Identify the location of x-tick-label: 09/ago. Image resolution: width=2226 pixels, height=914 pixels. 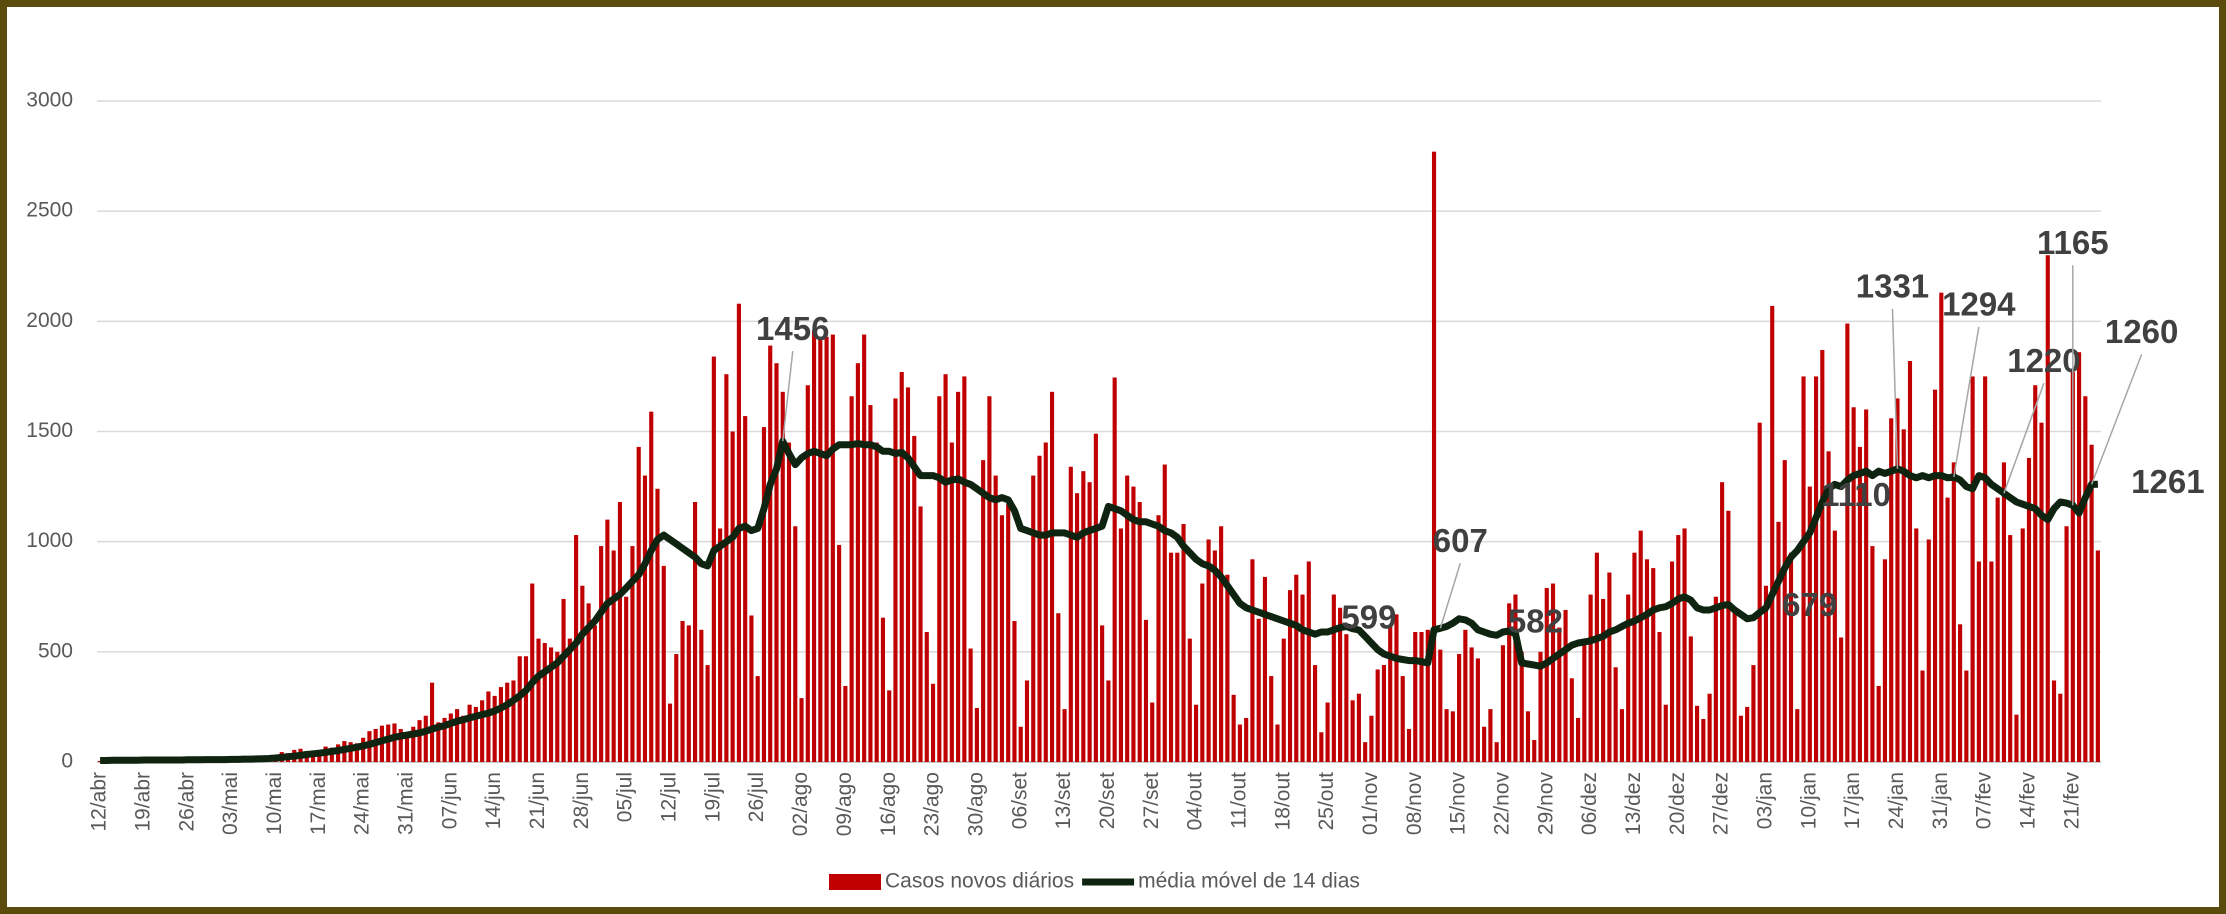
(844, 804).